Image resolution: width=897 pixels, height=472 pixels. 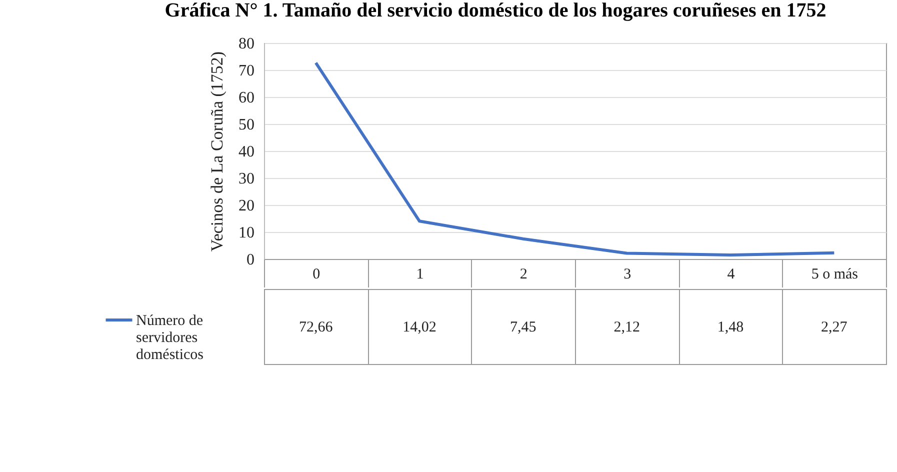 I want to click on y-tick-label: 80, so click(x=246, y=44).